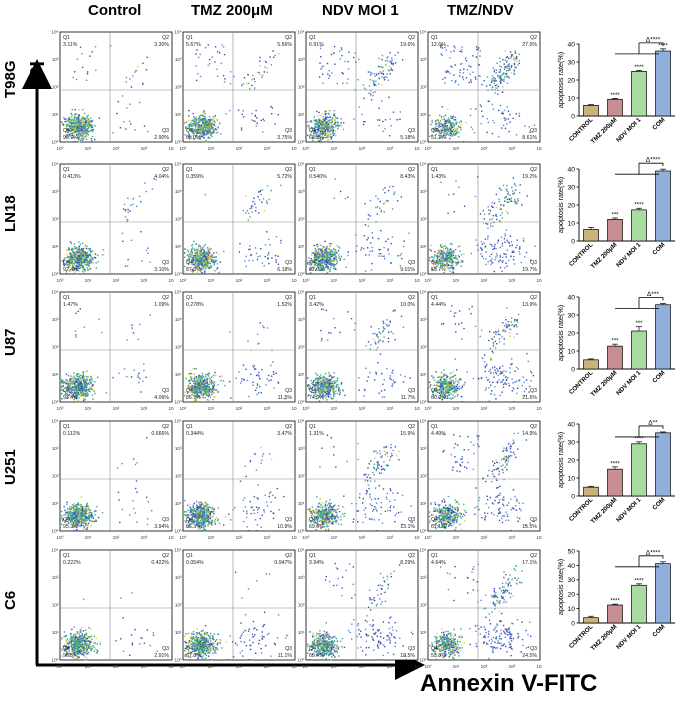 The height and width of the screenshot is (706, 685). What do you see at coordinates (571, 315) in the screenshot?
I see `bar-y-tick-label: 30` at bounding box center [571, 315].